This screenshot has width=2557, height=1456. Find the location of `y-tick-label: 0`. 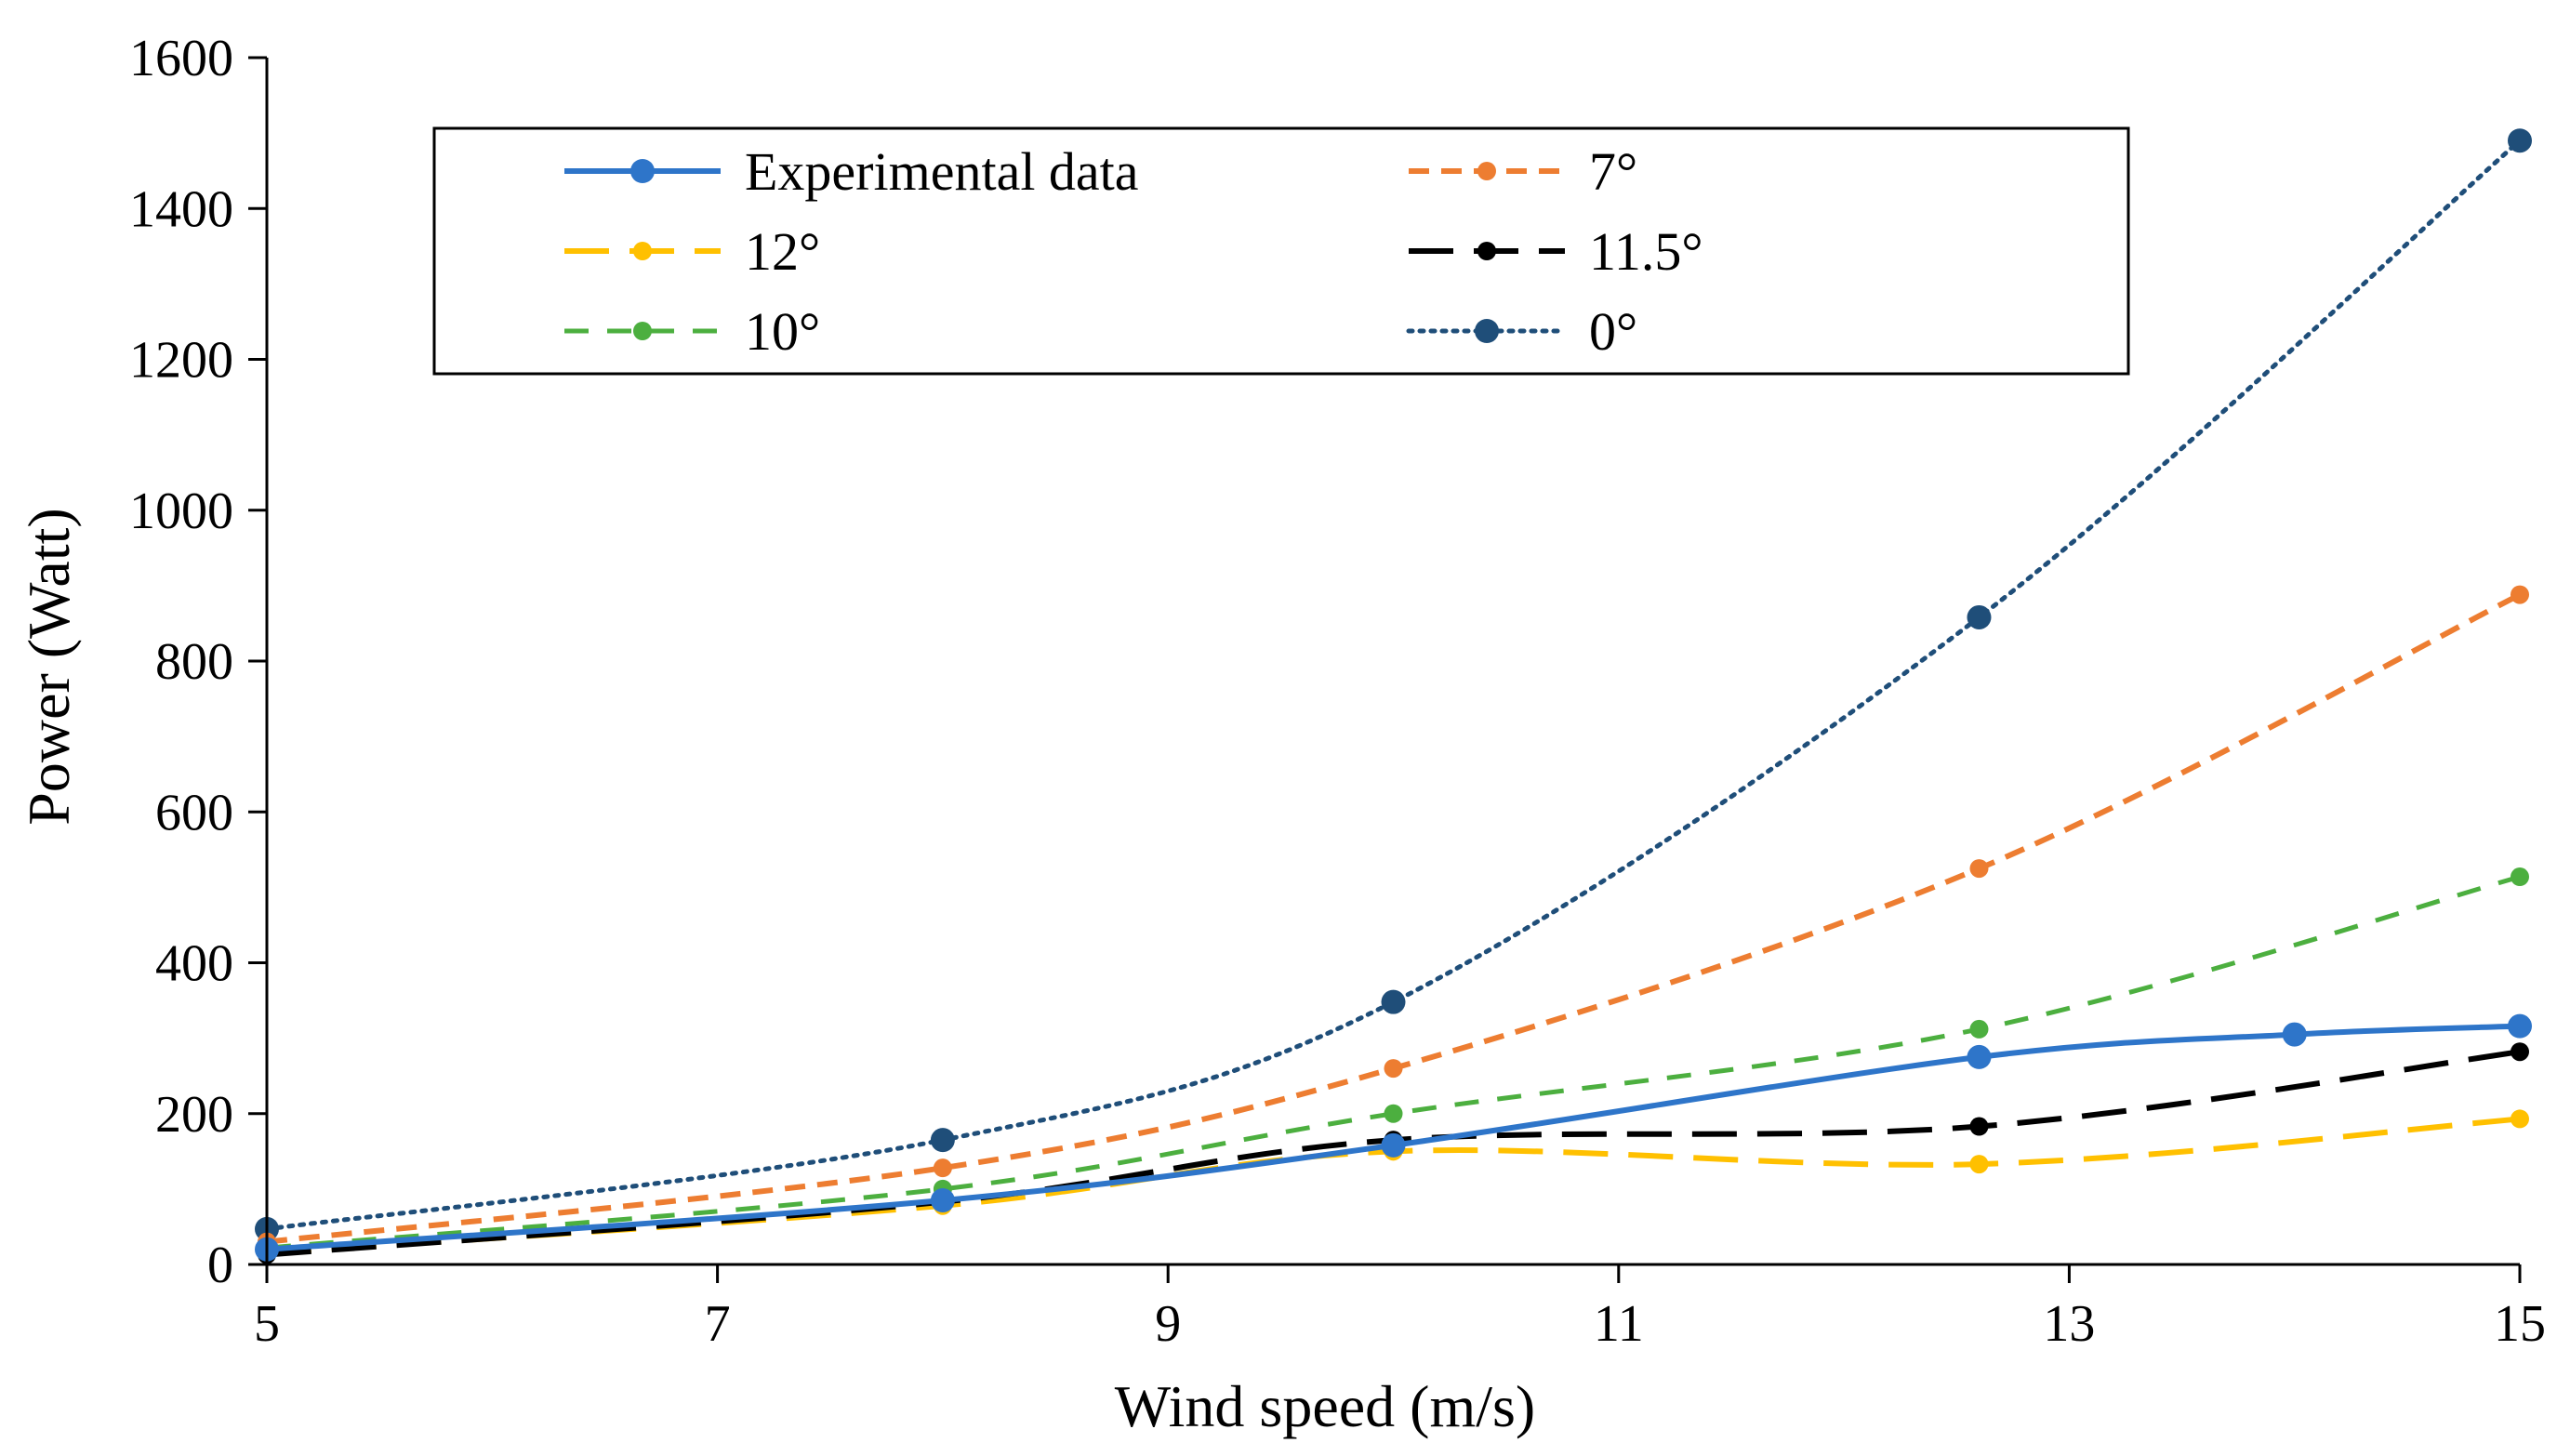

y-tick-label: 0 is located at coordinates (220, 1265).